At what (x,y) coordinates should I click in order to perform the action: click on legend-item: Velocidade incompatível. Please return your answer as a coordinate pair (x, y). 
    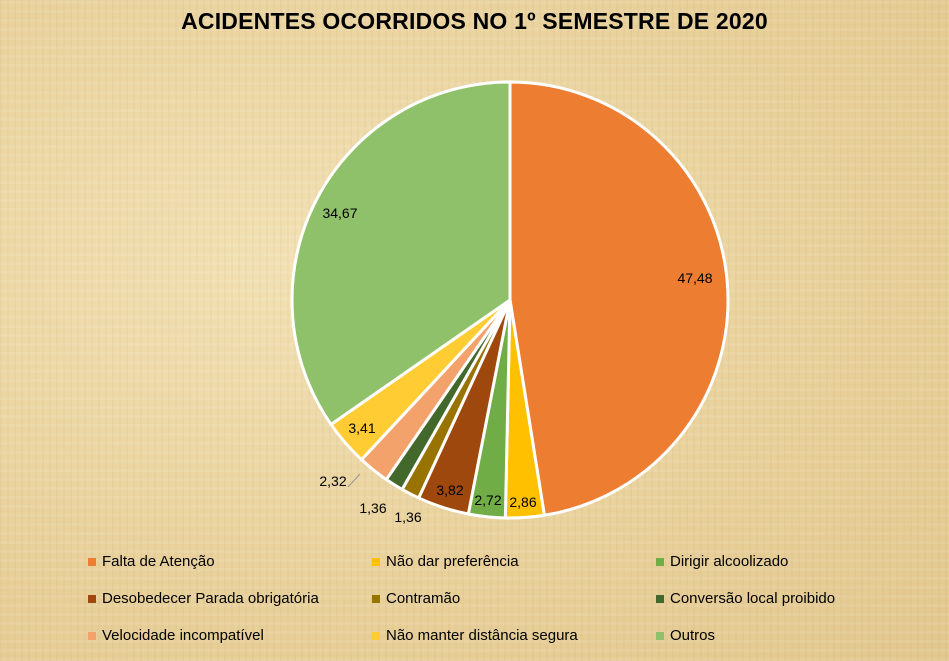
    Looking at the image, I should click on (176, 635).